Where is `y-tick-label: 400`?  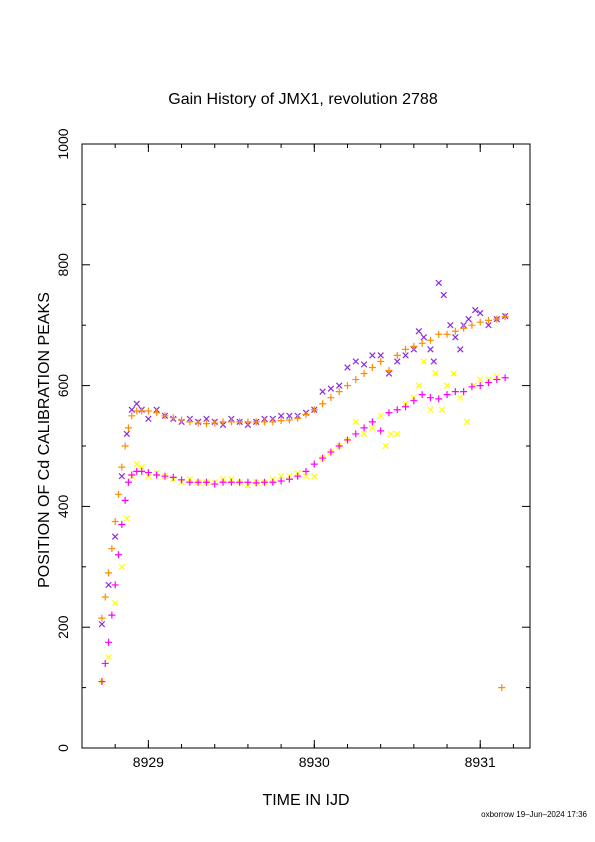 y-tick-label: 400 is located at coordinates (63, 507).